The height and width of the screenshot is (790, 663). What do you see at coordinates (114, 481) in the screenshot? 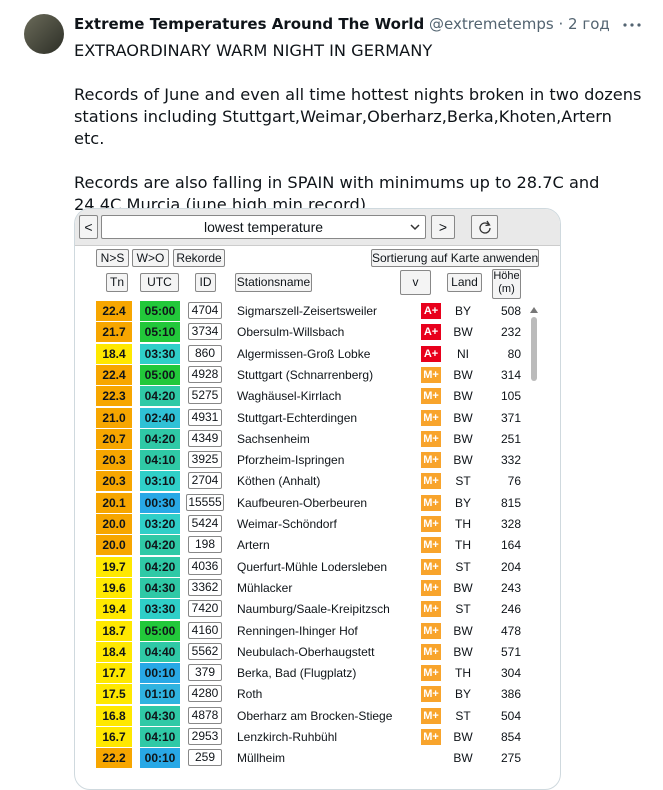
I see `tn-cell: 20.3` at bounding box center [114, 481].